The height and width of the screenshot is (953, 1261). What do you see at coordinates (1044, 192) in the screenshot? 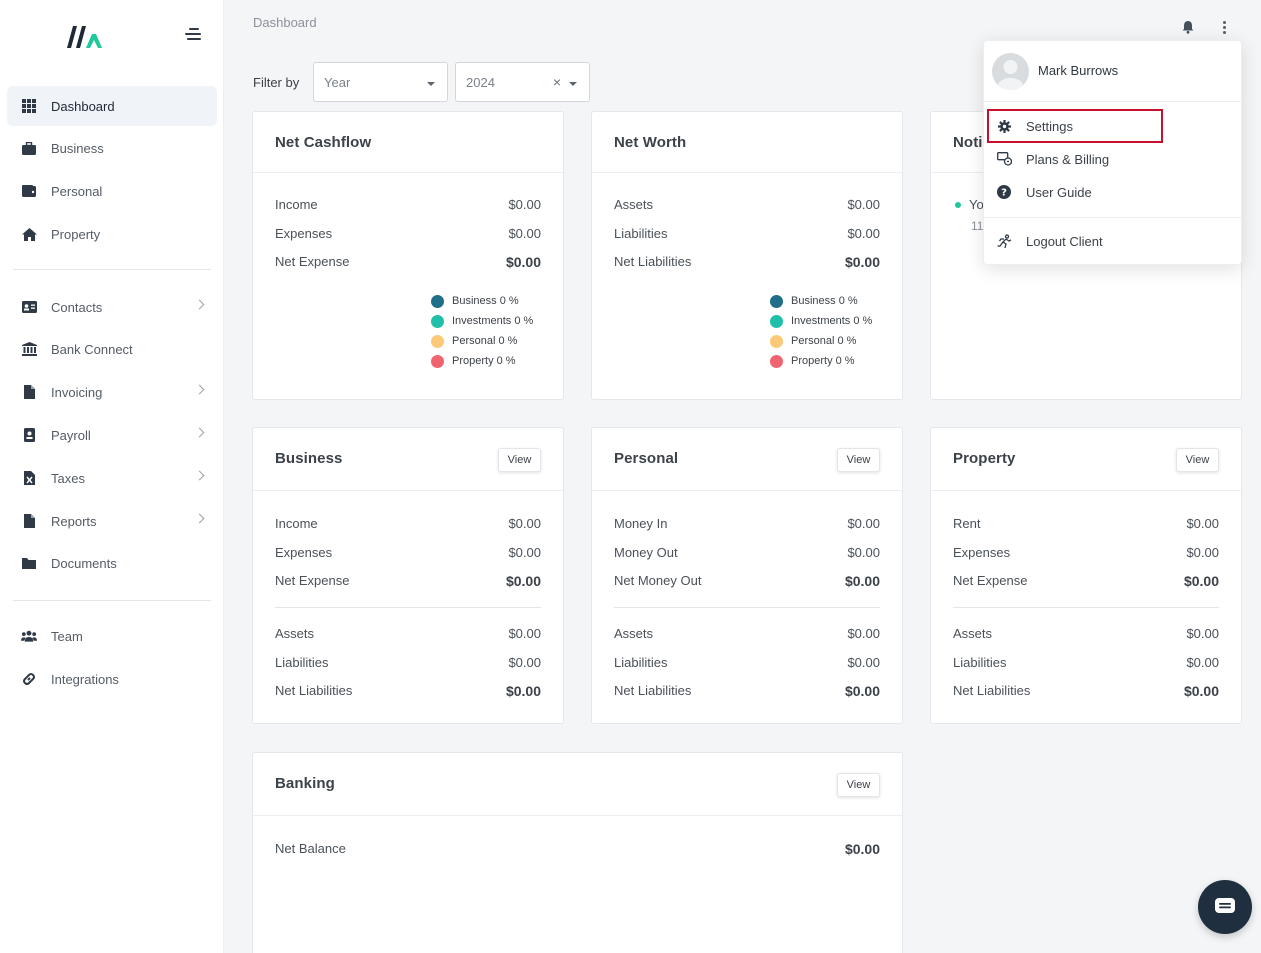
I see `menu-item-user-guide: ? User Guide` at bounding box center [1044, 192].